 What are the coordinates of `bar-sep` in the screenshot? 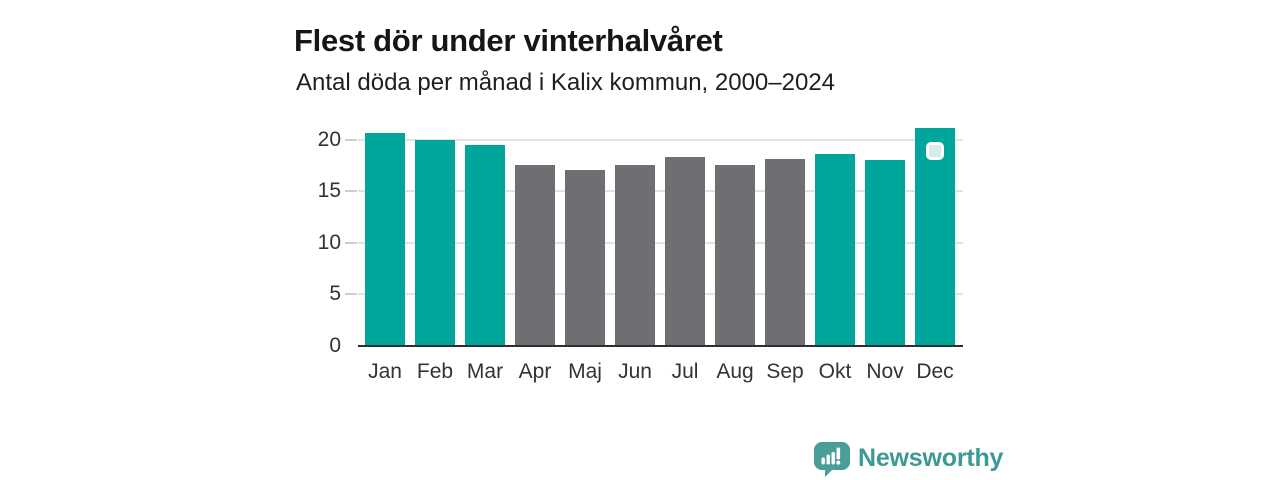 It's located at (785, 252).